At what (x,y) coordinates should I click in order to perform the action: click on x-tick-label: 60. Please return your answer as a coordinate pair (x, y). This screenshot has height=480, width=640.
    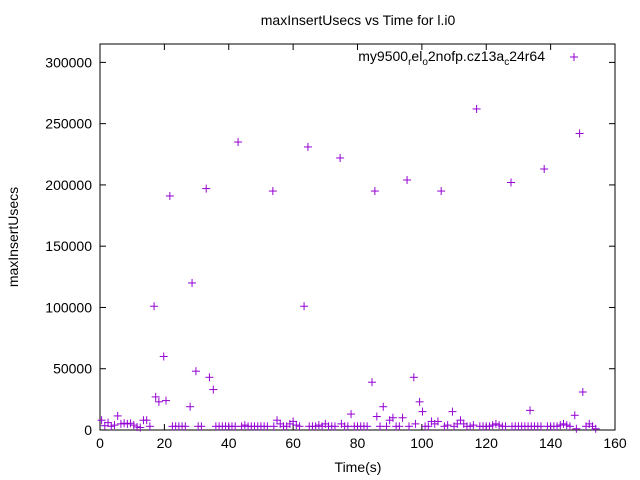
    Looking at the image, I should click on (293, 443).